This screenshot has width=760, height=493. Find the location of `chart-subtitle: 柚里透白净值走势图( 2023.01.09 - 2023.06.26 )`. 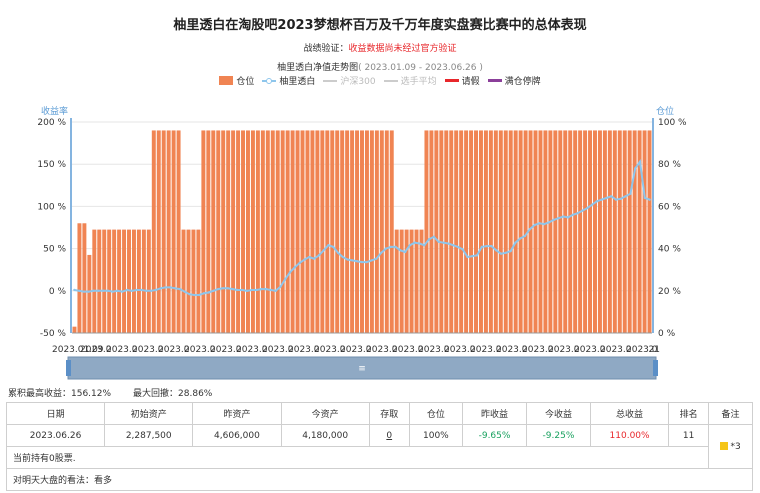

chart-subtitle: 柚里透白净值走势图( 2023.01.09 - 2023.06.26 ) is located at coordinates (380, 66).